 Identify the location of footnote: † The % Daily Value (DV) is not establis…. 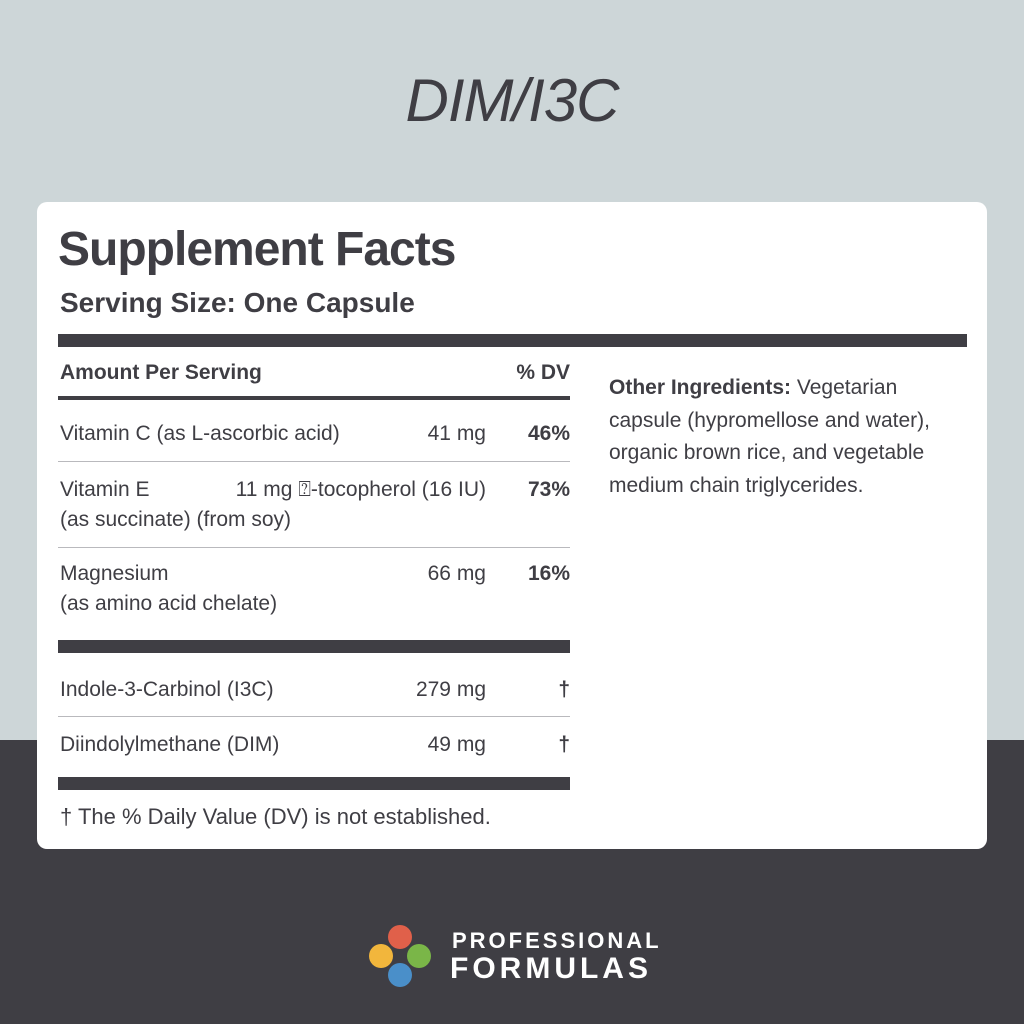
(275, 816).